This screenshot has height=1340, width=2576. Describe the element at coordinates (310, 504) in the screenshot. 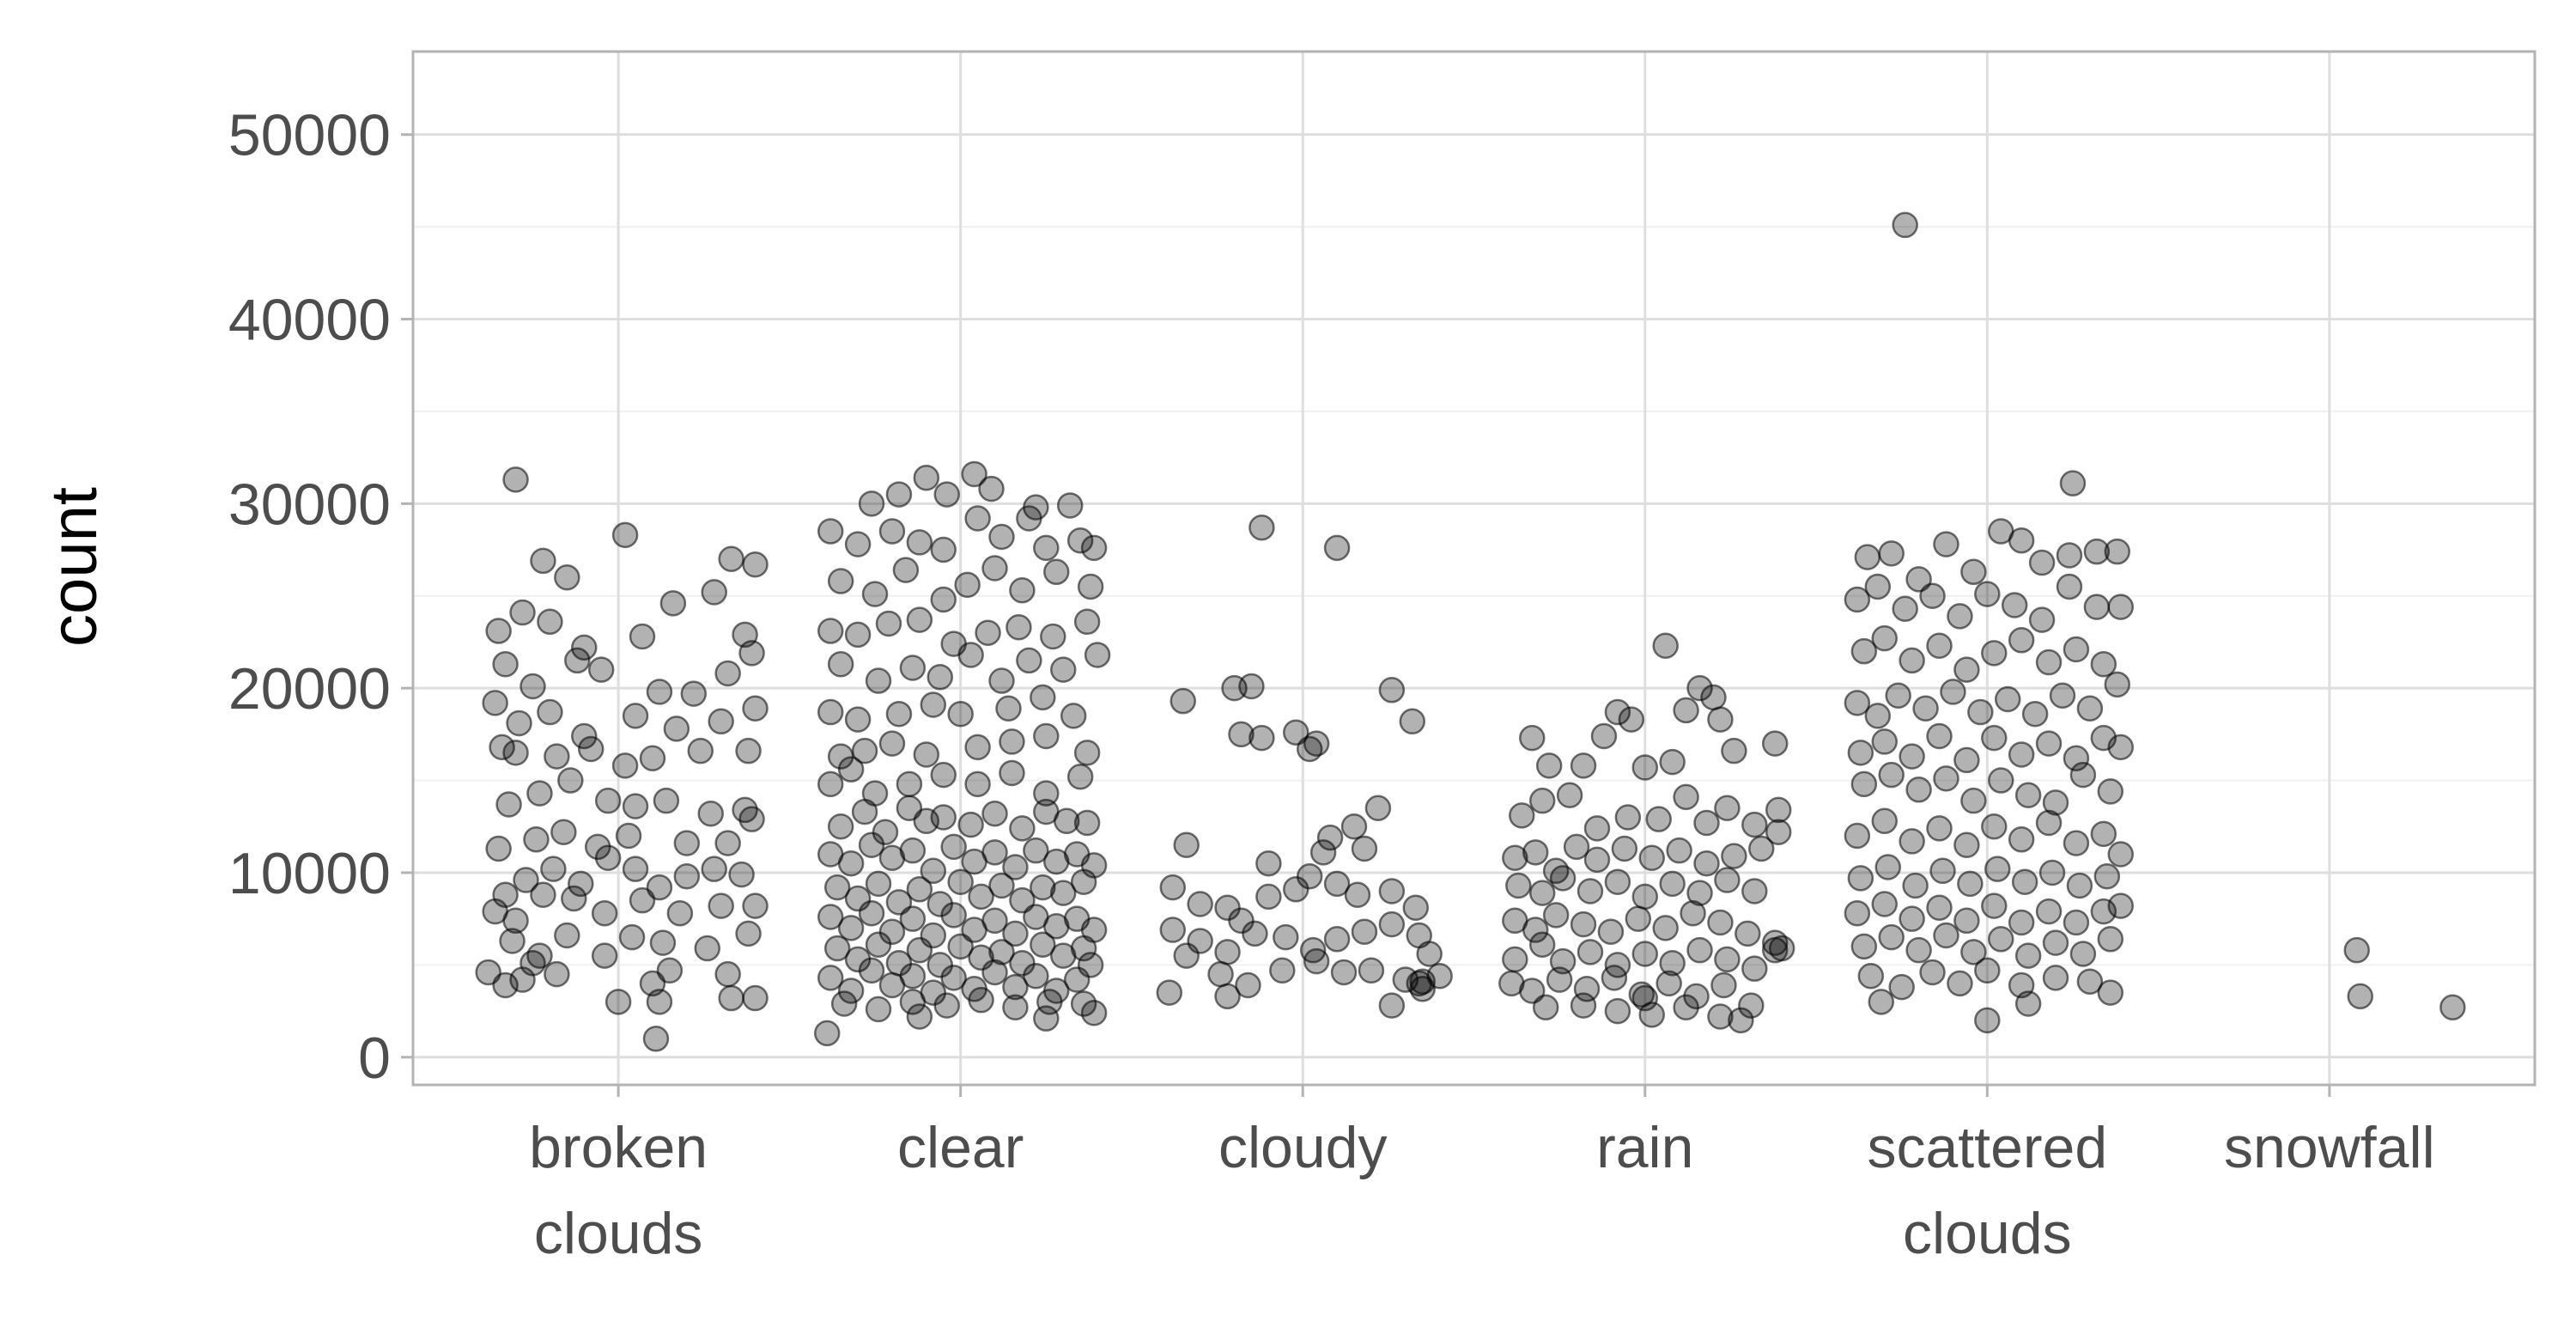

I see `y-tick-label: 30000` at that location.